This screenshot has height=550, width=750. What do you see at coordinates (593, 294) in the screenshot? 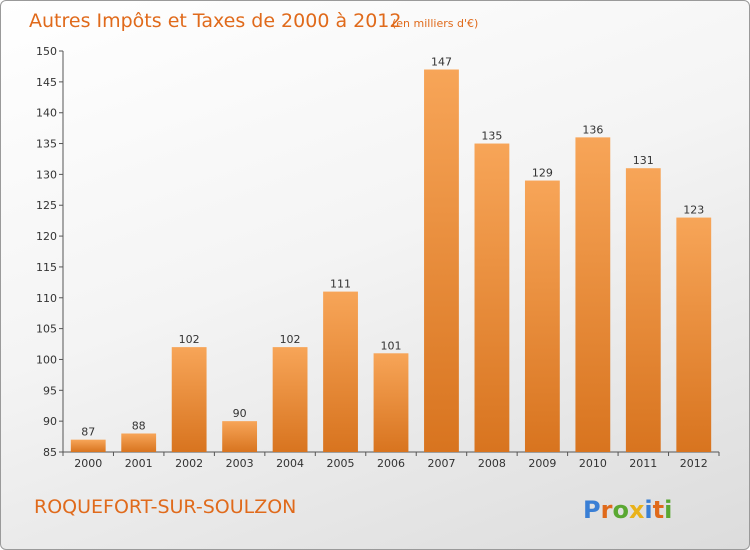
I see `bar-2010` at bounding box center [593, 294].